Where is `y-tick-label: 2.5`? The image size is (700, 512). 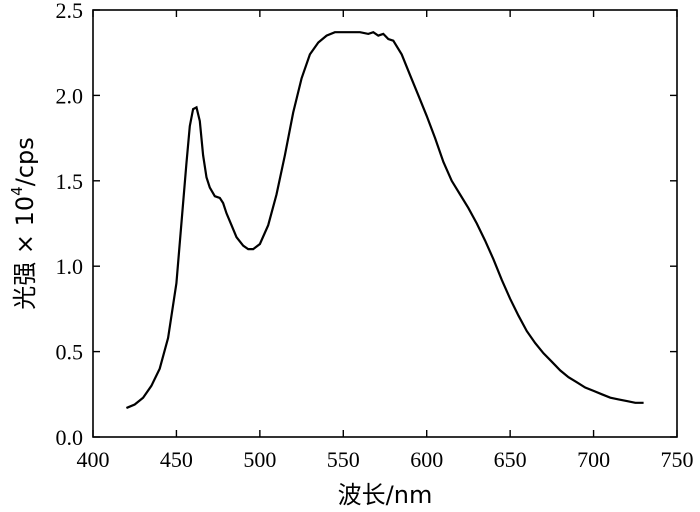 y-tick-label: 2.5 is located at coordinates (70, 11).